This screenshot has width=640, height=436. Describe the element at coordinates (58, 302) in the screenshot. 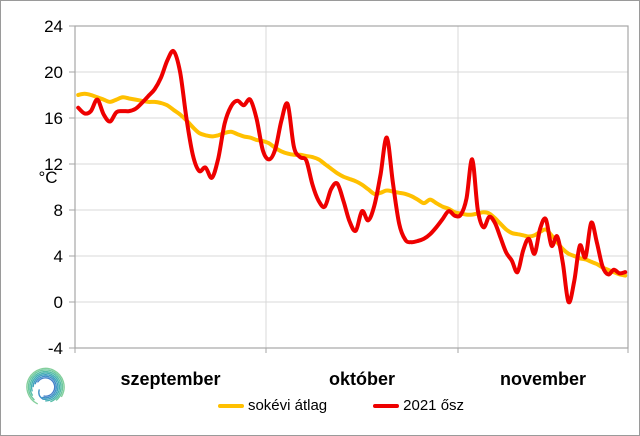

I see `y-axis-tick-label: 0` at that location.